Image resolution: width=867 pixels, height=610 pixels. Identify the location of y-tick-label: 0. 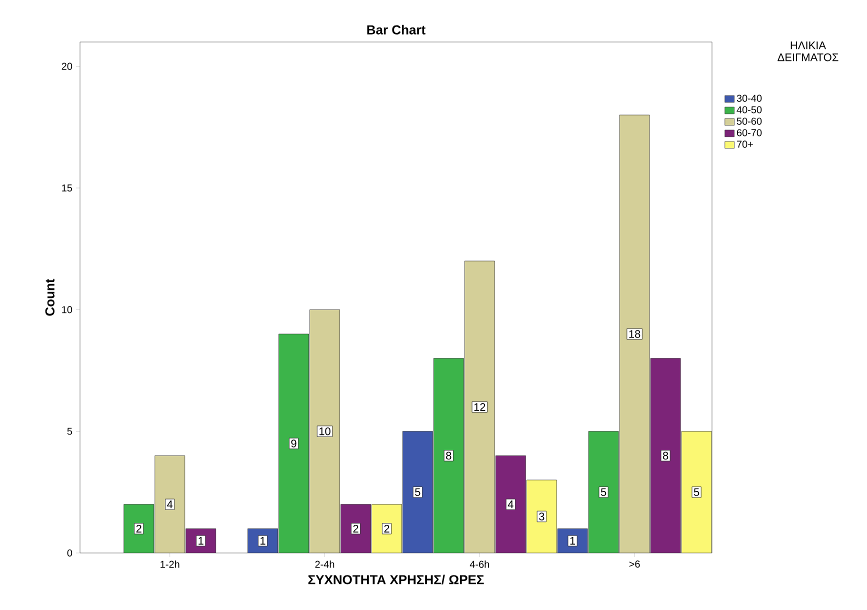
(69, 553).